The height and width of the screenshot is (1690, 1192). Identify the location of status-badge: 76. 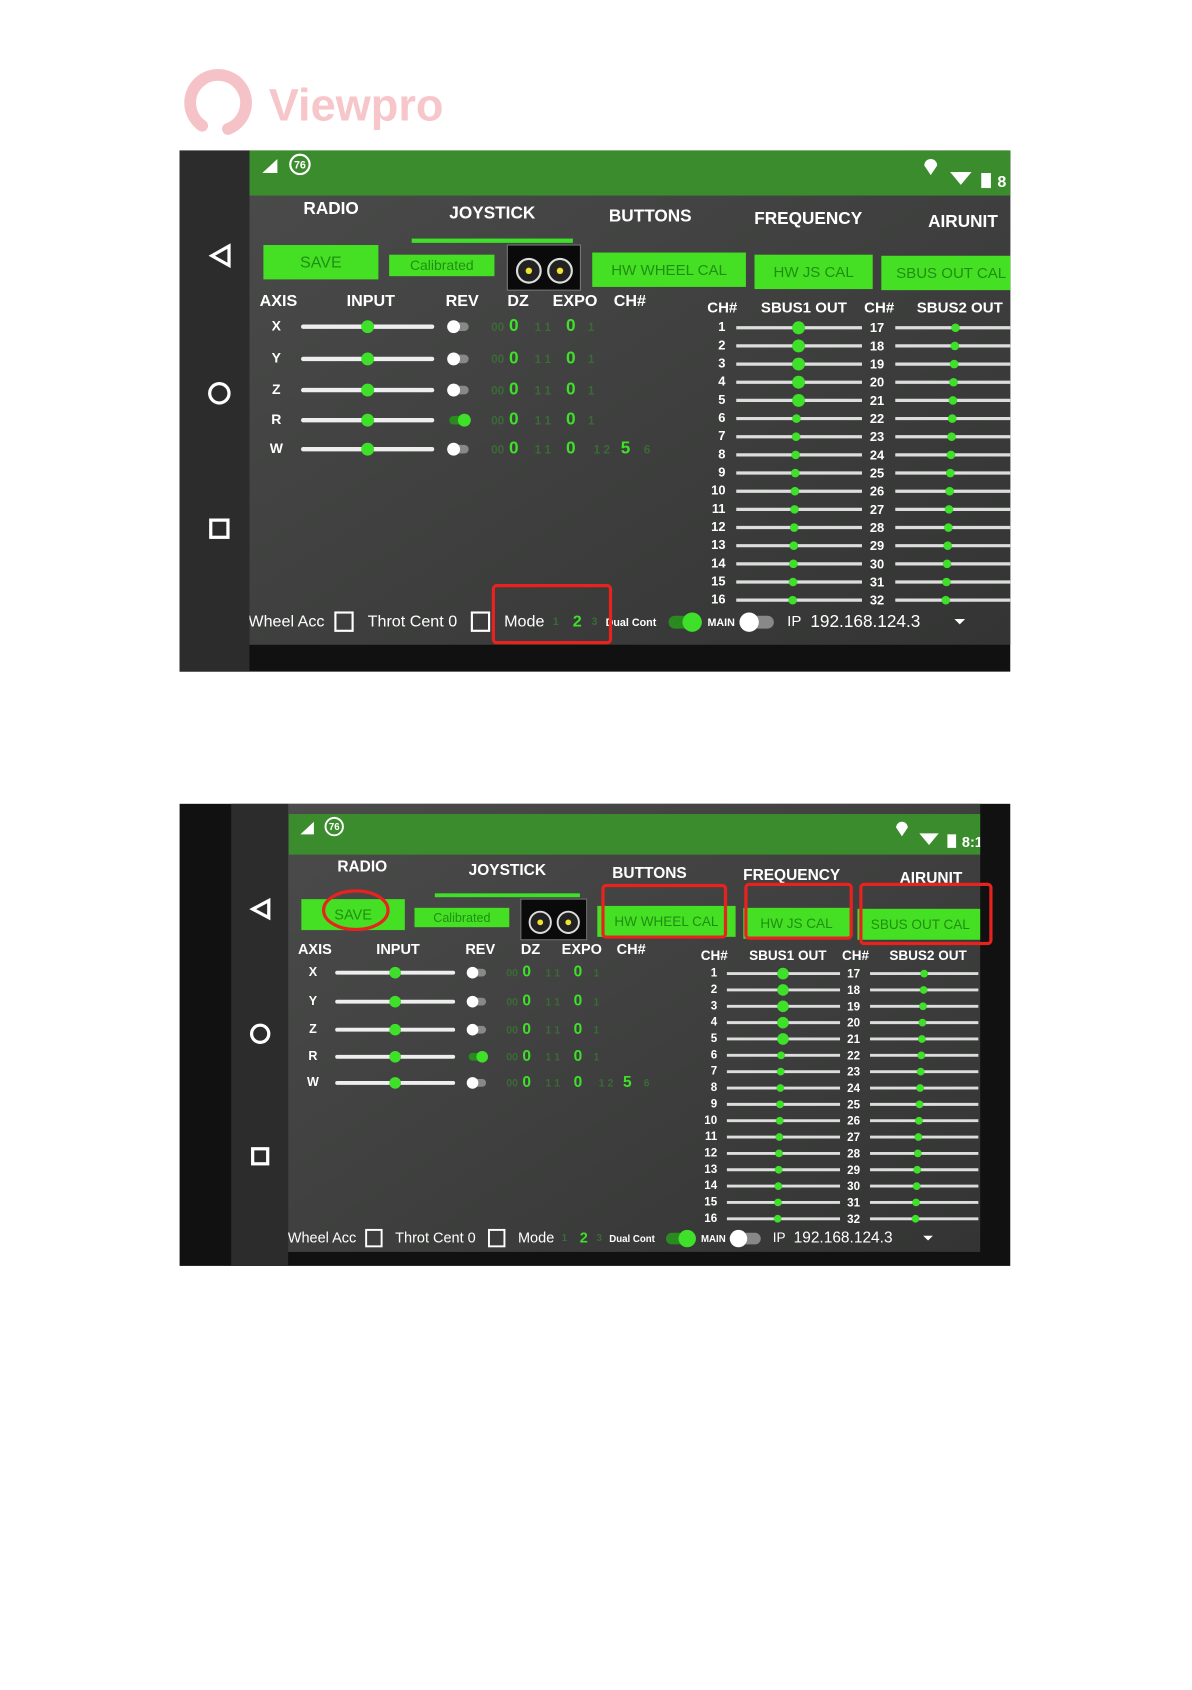
(334, 827).